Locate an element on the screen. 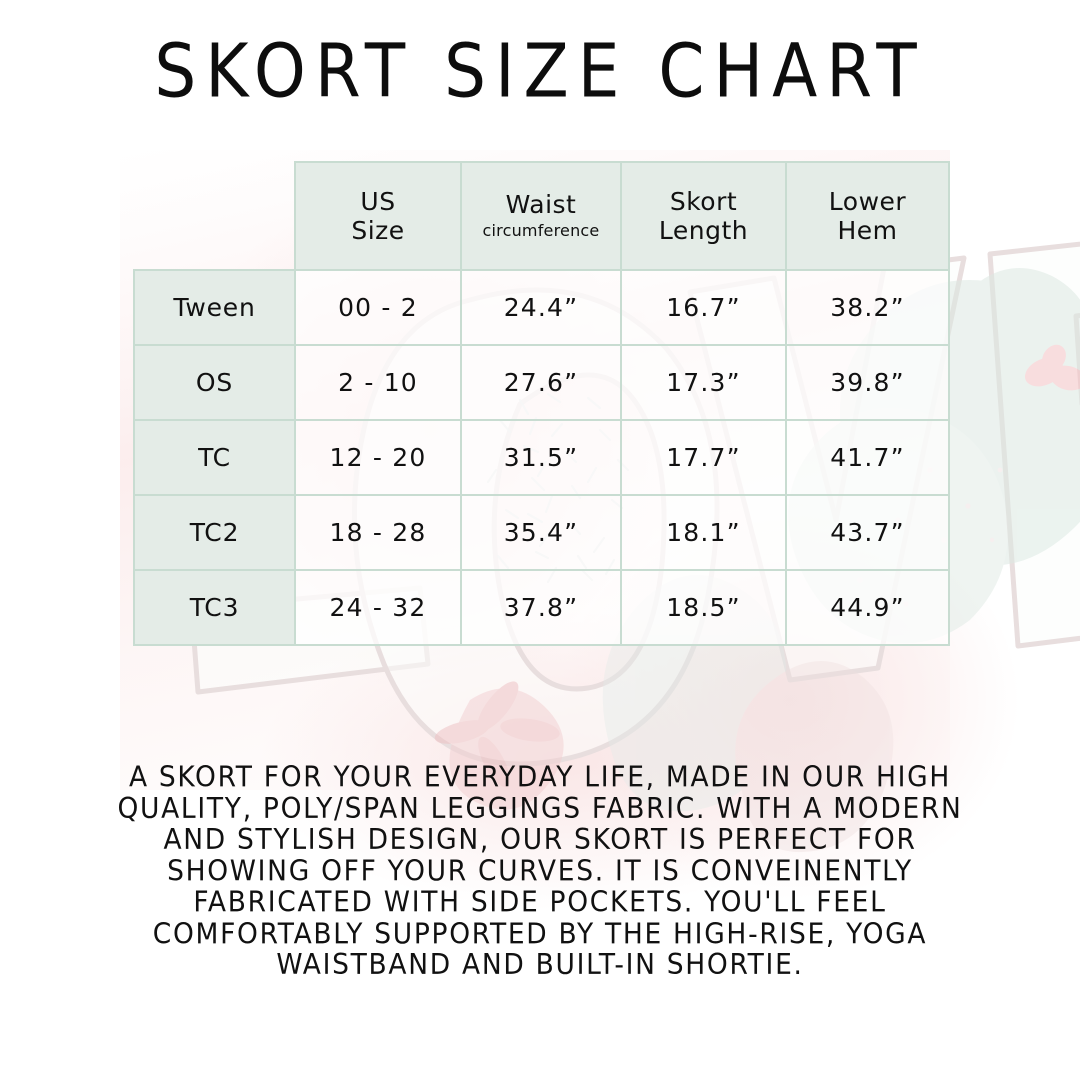 Image resolution: width=1080 pixels, height=1080 pixels. cell-waist: 31.5” is located at coordinates (541, 457).